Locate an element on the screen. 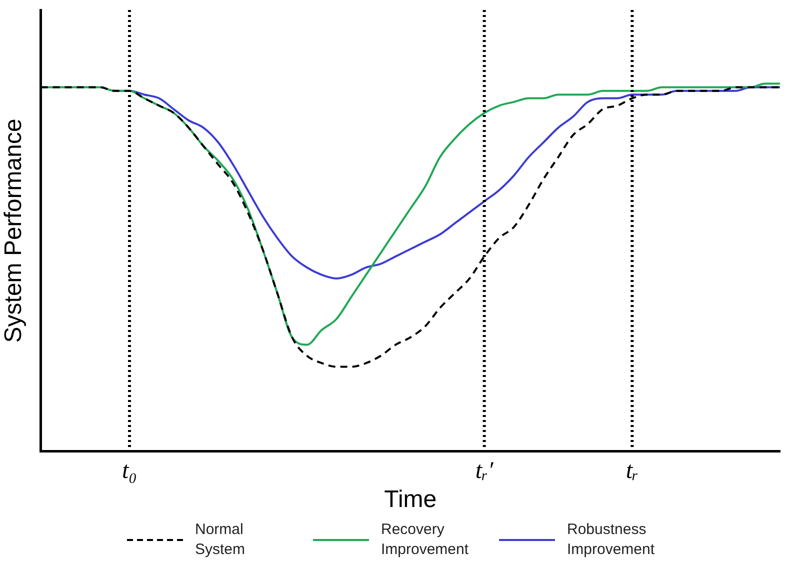  legend-label: Robustness Improvement is located at coordinates (611, 540).